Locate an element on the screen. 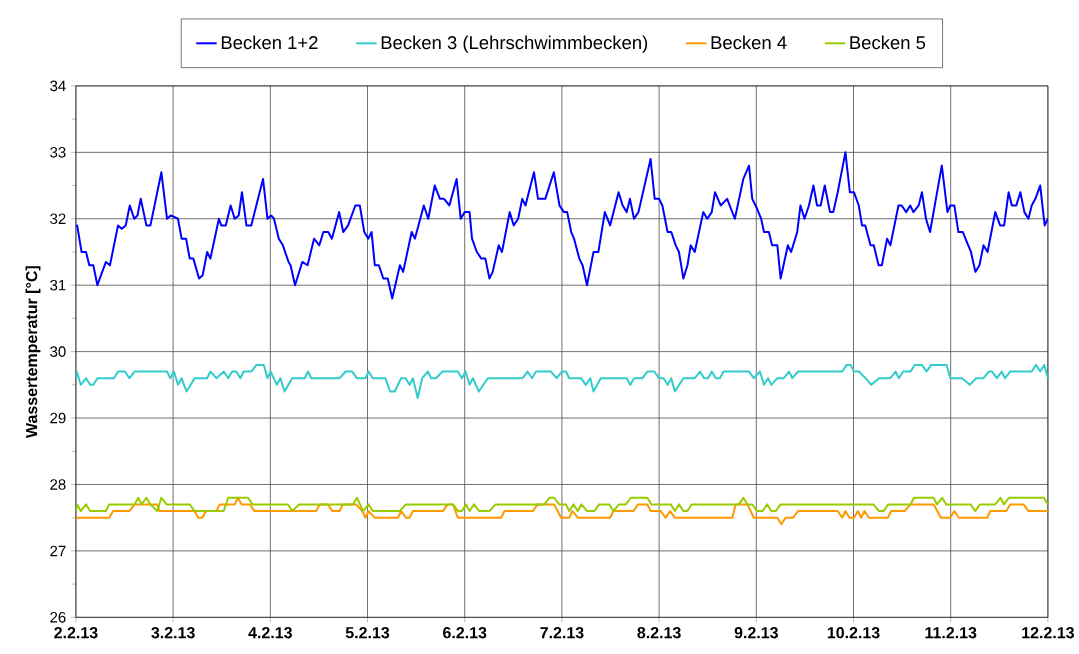 This screenshot has height=654, width=1079. y-tick-label: 29 is located at coordinates (58, 418).